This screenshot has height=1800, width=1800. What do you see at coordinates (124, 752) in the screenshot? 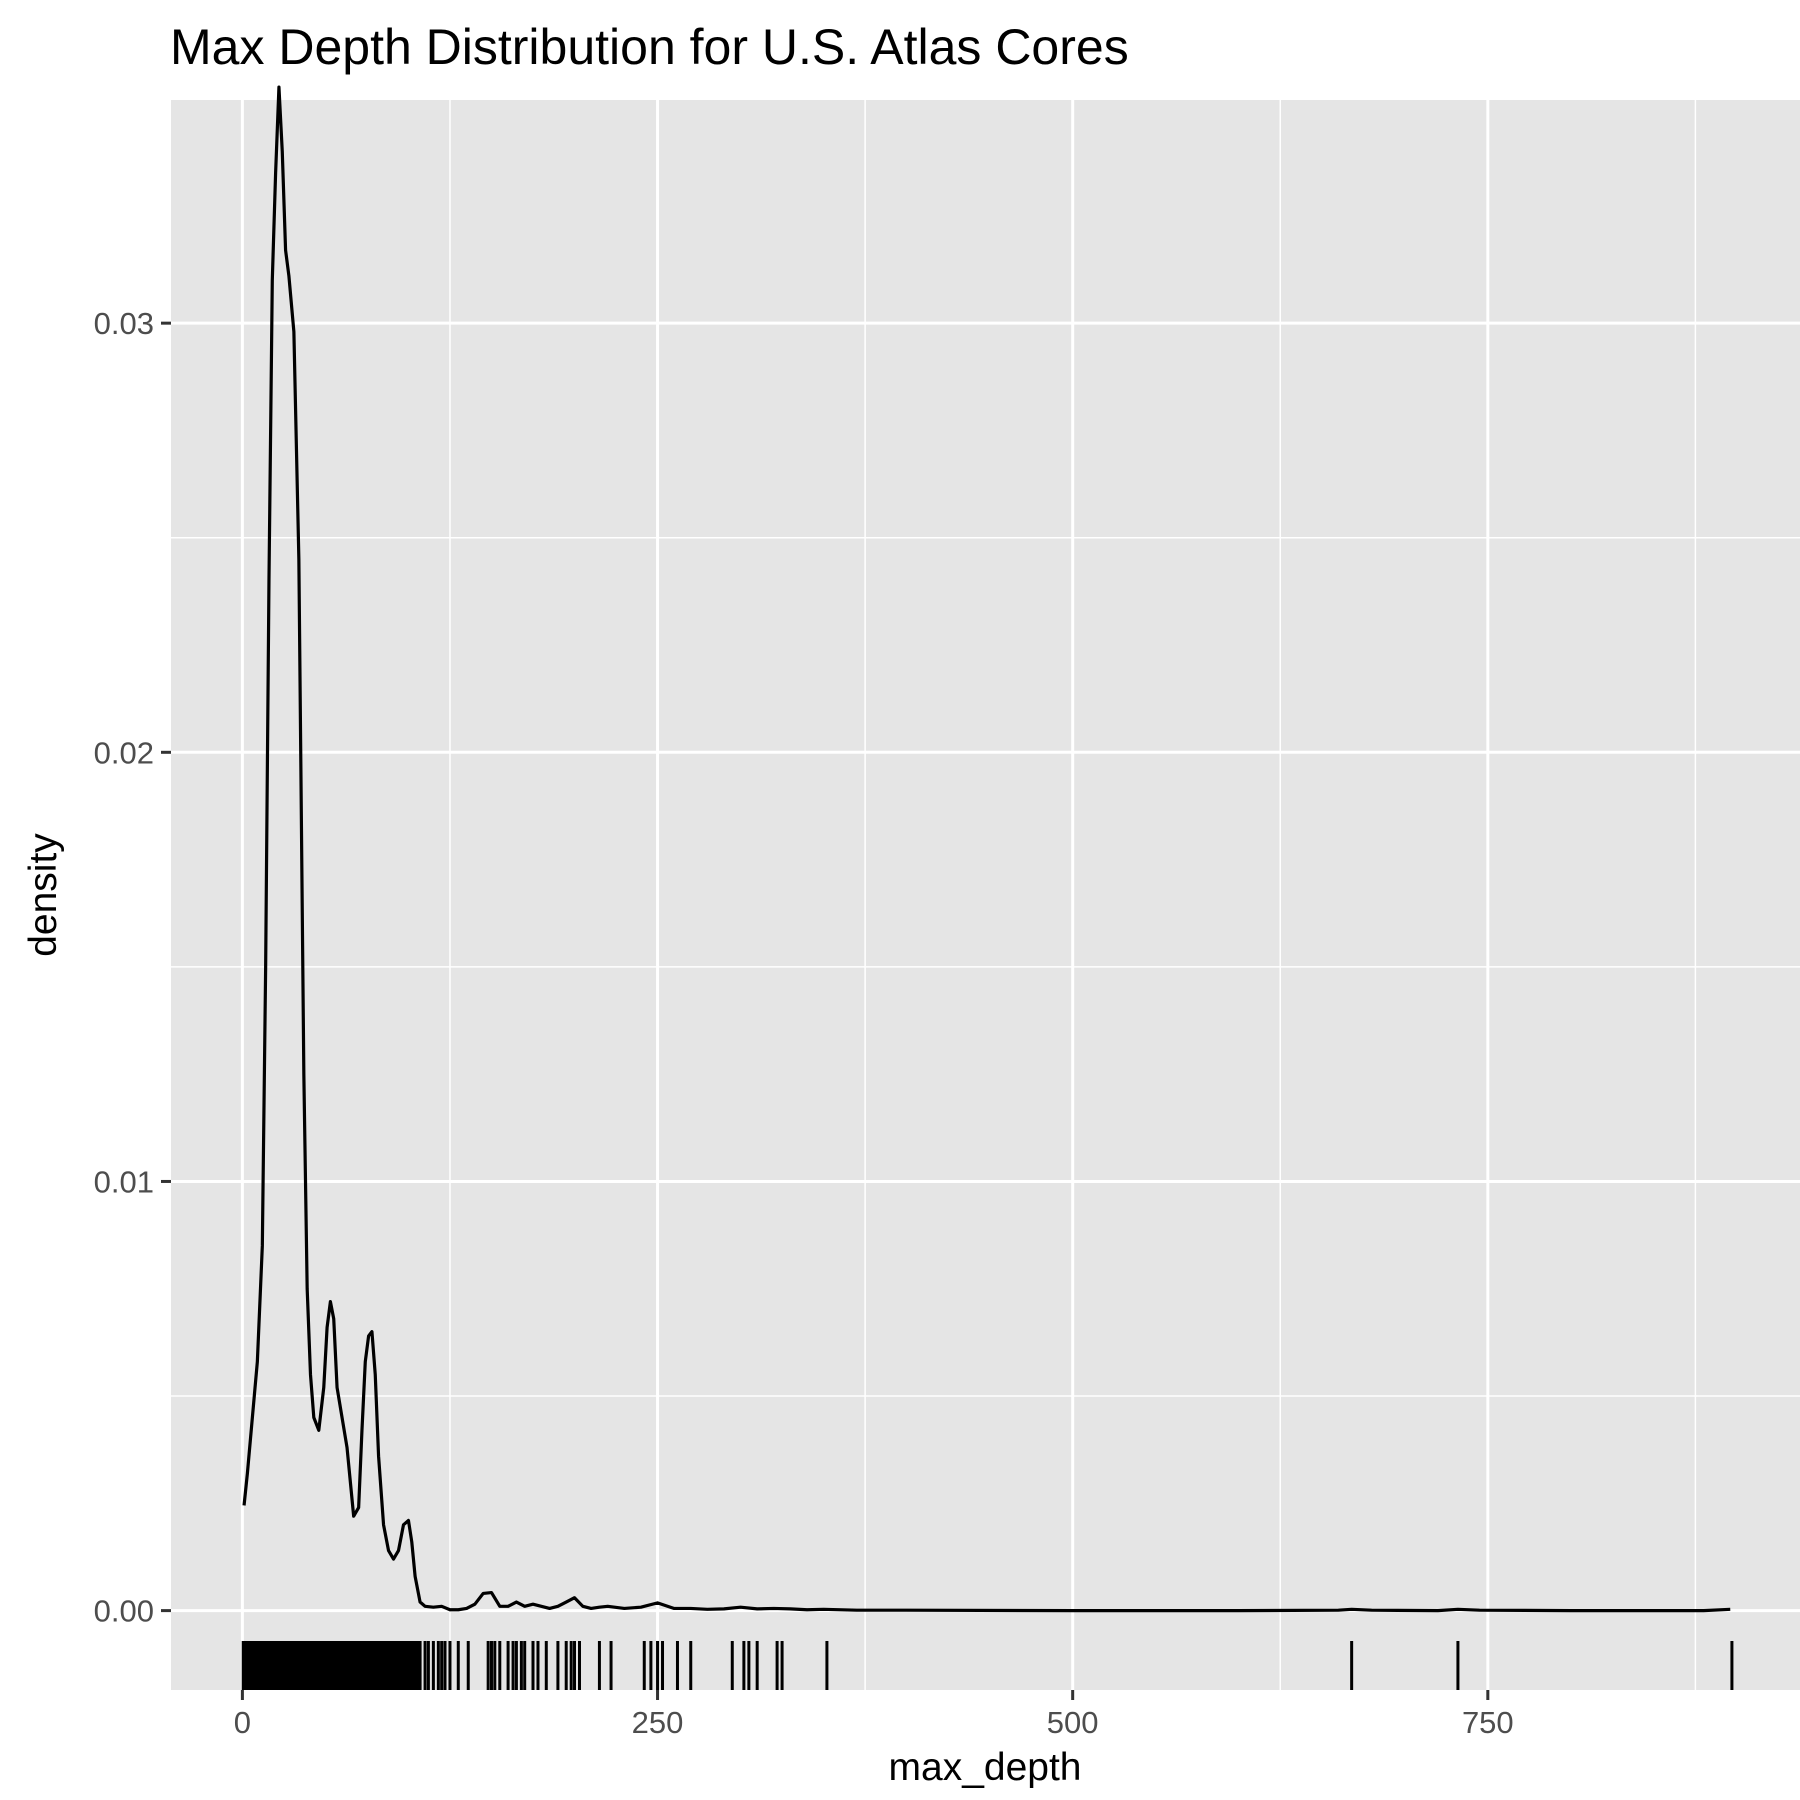
I see `y-tick-label: 0.02` at bounding box center [124, 752].